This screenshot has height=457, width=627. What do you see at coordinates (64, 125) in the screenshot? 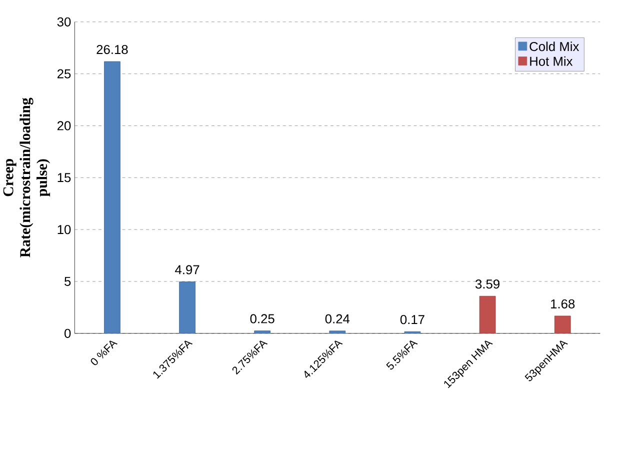
I see `y-tick-label: 20` at bounding box center [64, 125].